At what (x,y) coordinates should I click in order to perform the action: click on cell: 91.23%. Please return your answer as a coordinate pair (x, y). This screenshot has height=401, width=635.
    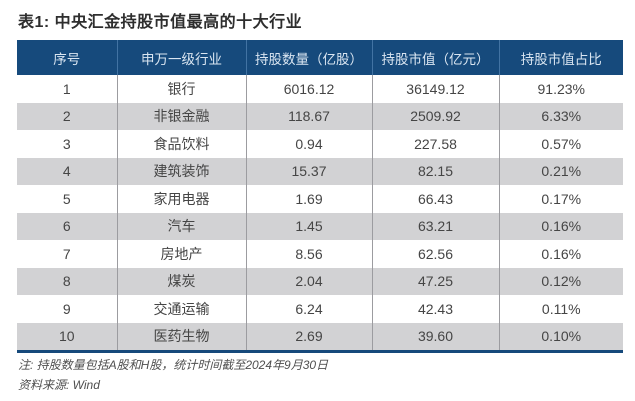
    Looking at the image, I should click on (560, 89).